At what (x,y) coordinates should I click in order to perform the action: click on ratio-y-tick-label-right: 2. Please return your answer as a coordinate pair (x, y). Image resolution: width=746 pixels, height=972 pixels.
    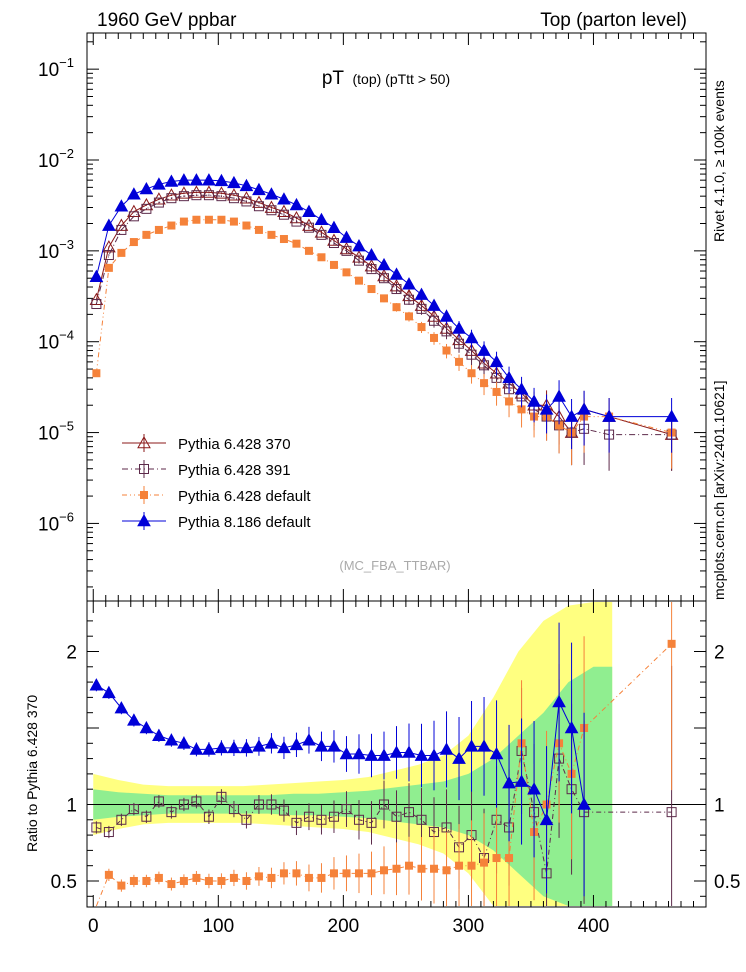
    Looking at the image, I should click on (719, 652).